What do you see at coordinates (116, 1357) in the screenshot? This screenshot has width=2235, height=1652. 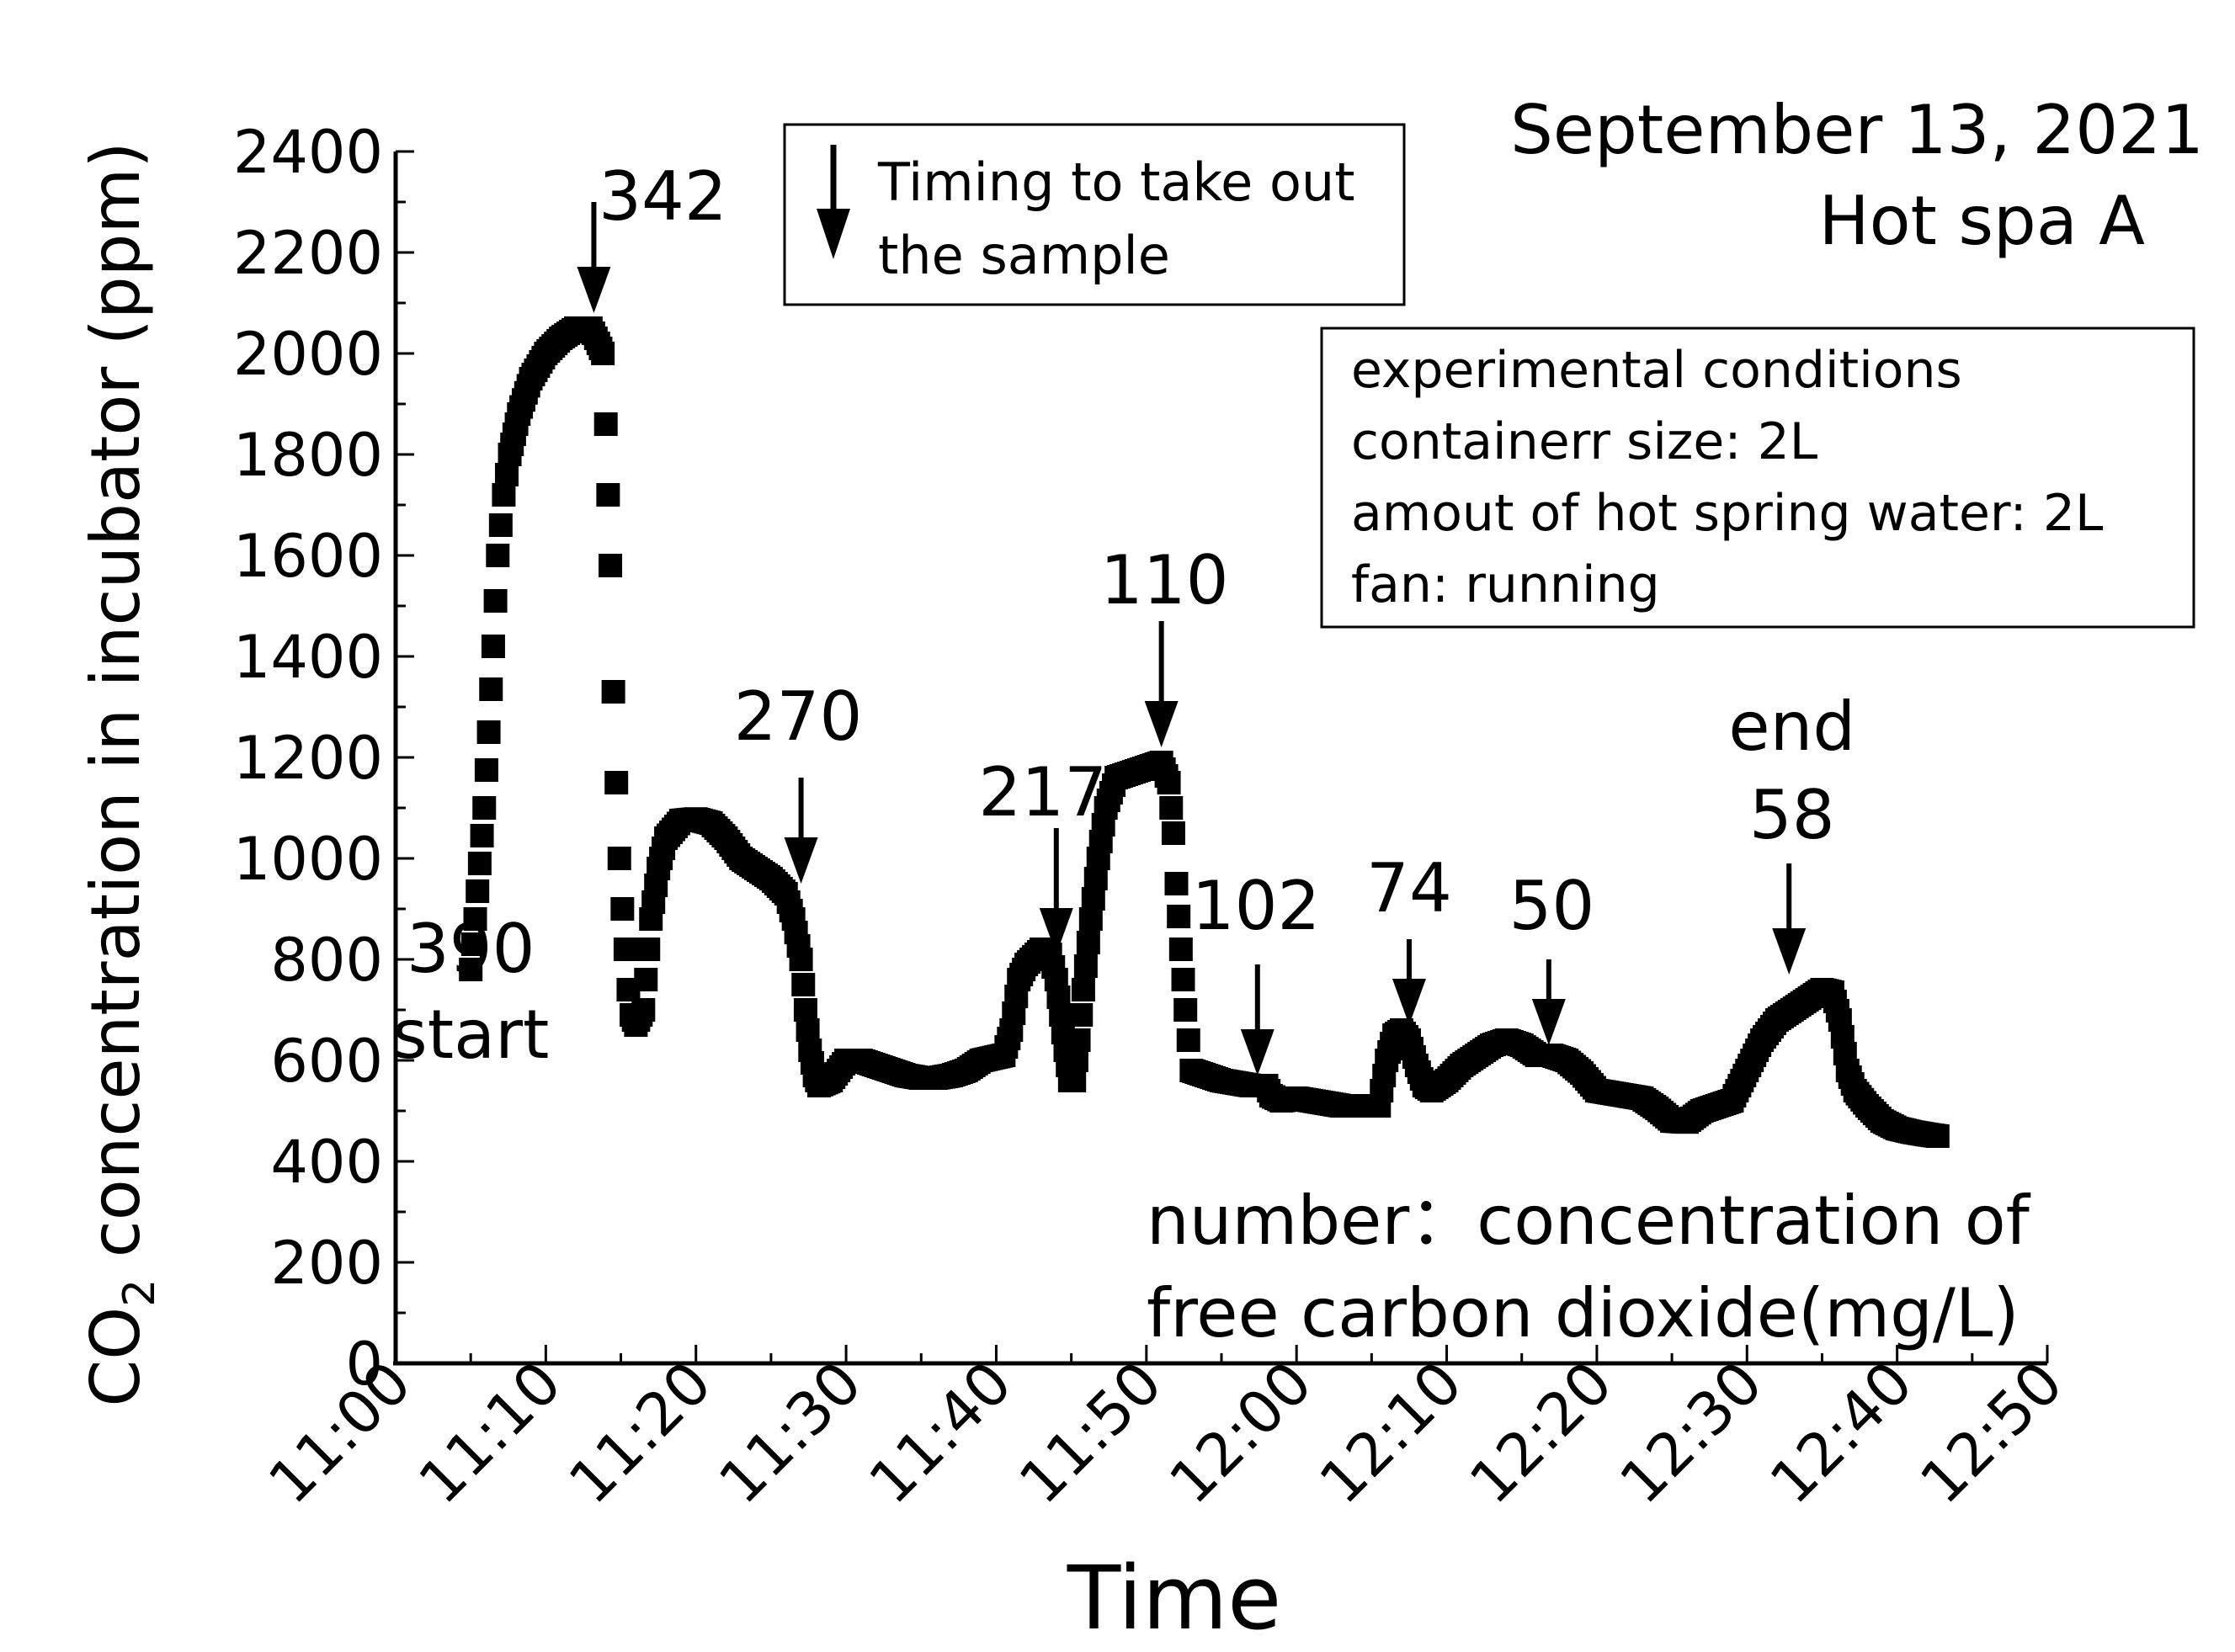 I see `y-axis-label-co: CO` at bounding box center [116, 1357].